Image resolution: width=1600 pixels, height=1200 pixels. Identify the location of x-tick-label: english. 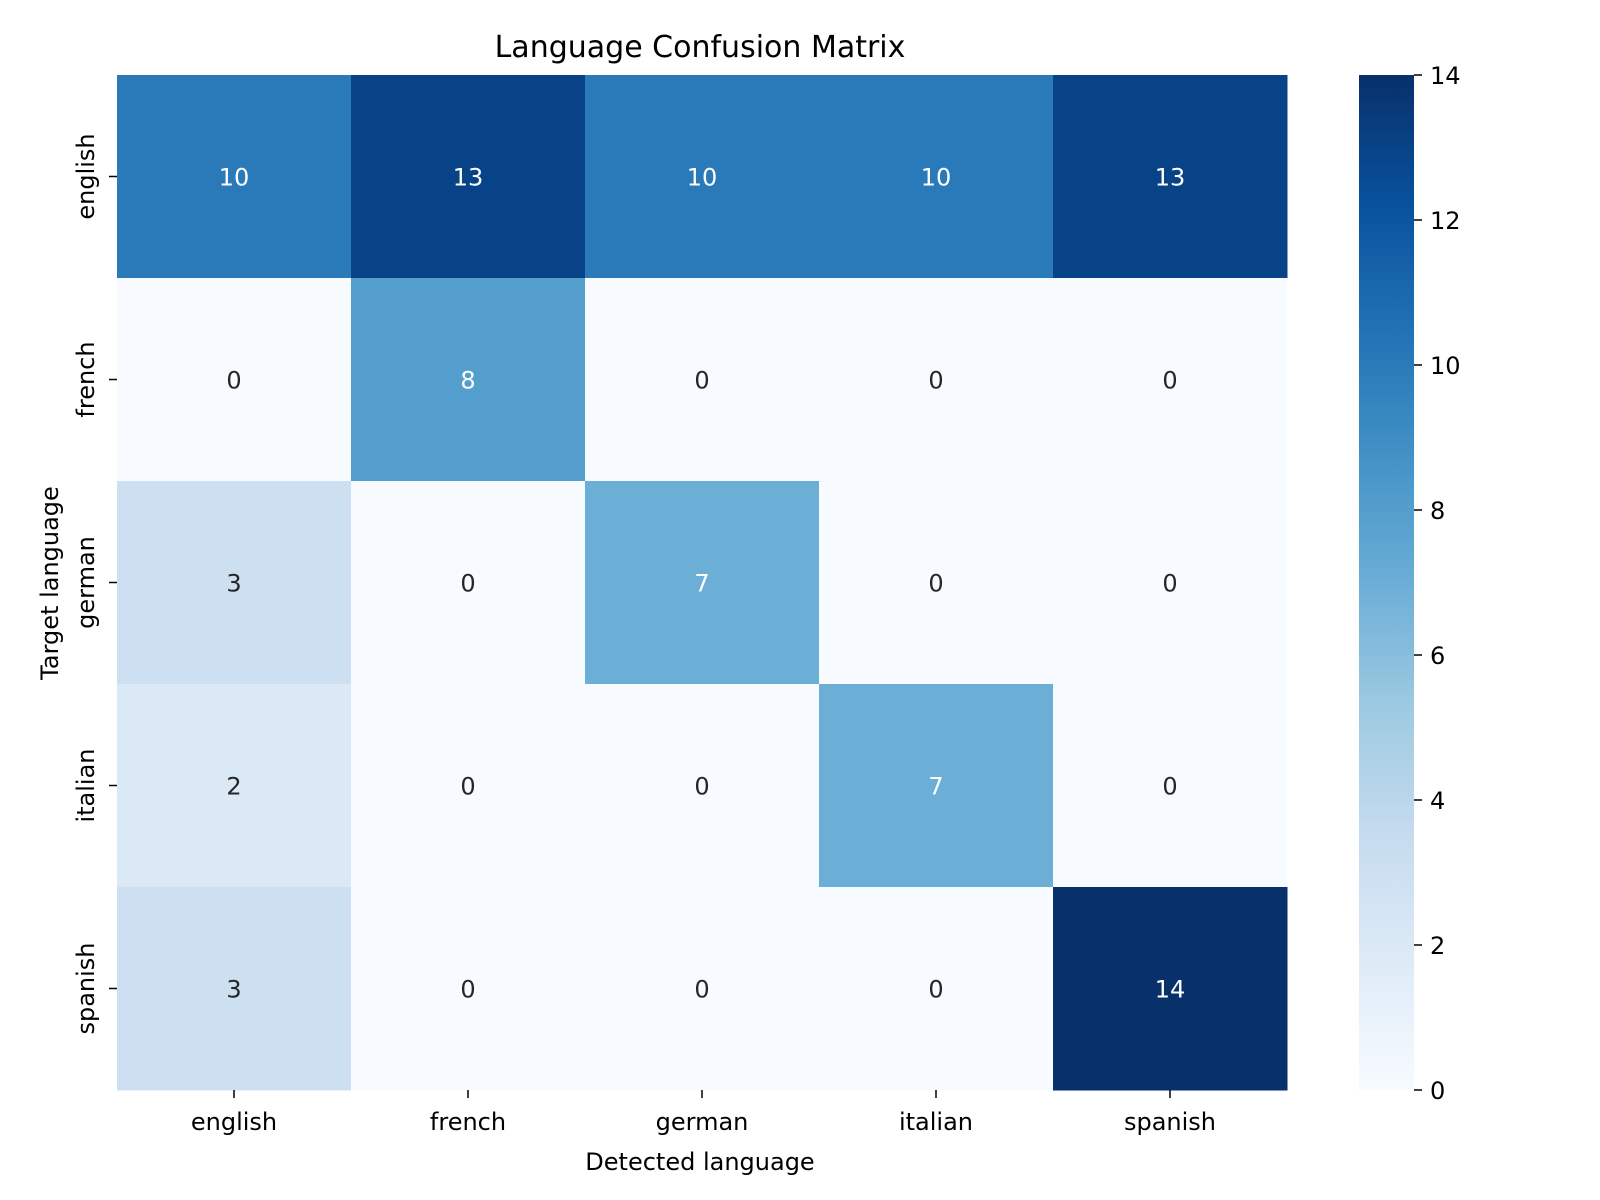
(234, 1122).